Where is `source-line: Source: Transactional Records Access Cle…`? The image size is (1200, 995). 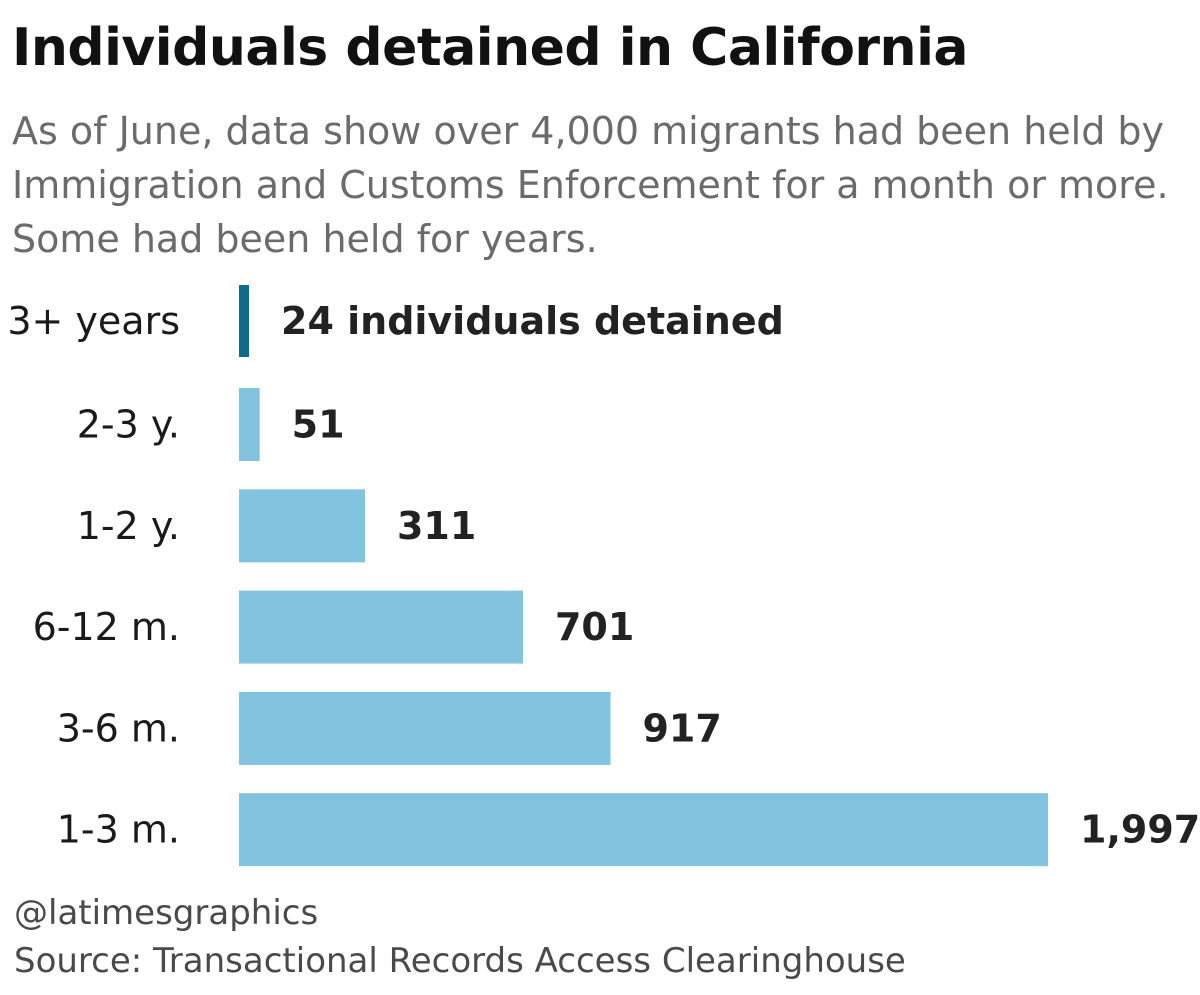 source-line: Source: Transactional Records Access Cle… is located at coordinates (460, 961).